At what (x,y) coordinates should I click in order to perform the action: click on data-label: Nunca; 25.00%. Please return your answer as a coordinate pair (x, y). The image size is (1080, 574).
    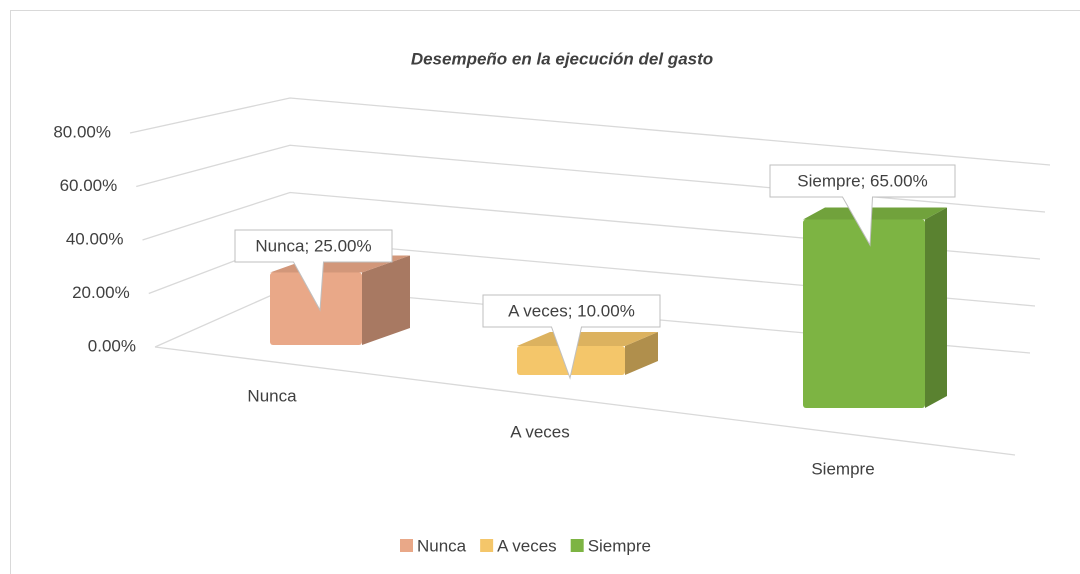
    Looking at the image, I should click on (313, 245).